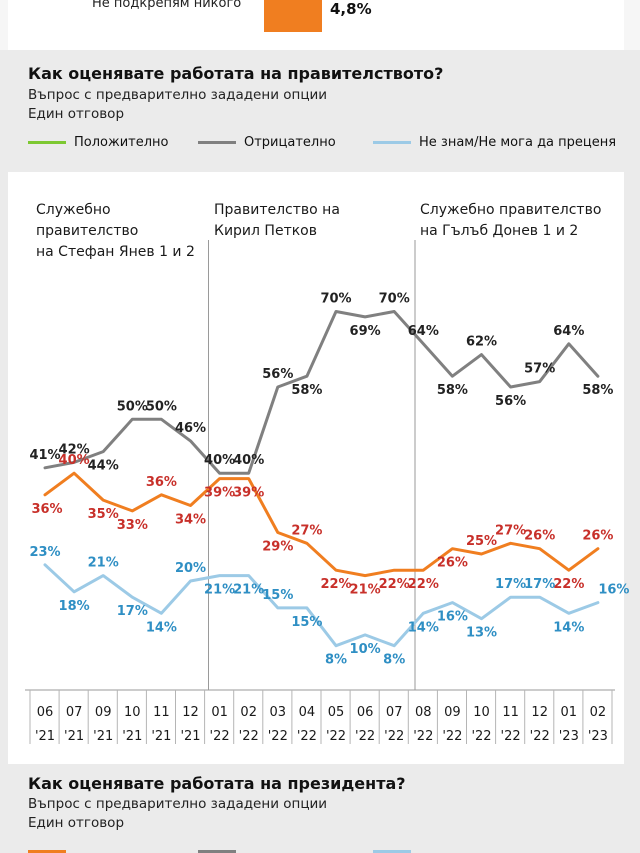 This screenshot has width=640, height=853. I want to click on legend-negative-label: Отрицателно, so click(290, 142).